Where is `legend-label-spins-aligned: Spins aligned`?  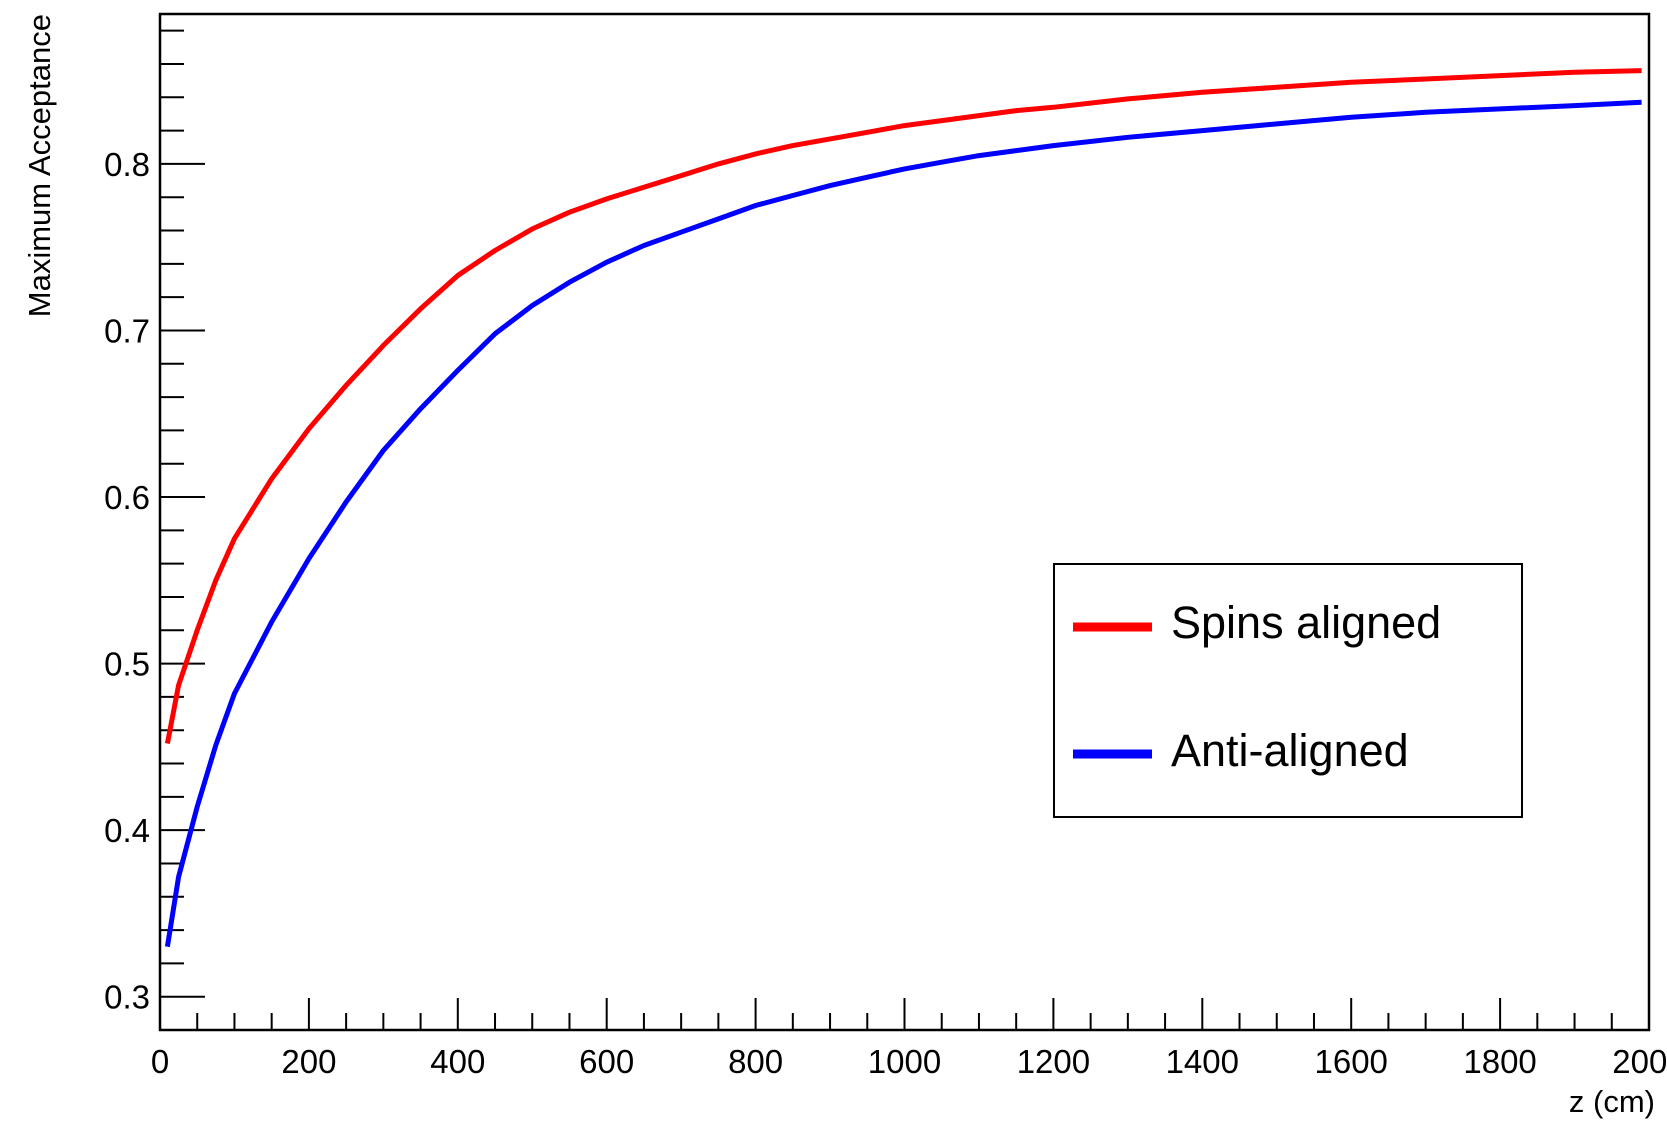
legend-label-spins-aligned: Spins aligned is located at coordinates (1306, 622).